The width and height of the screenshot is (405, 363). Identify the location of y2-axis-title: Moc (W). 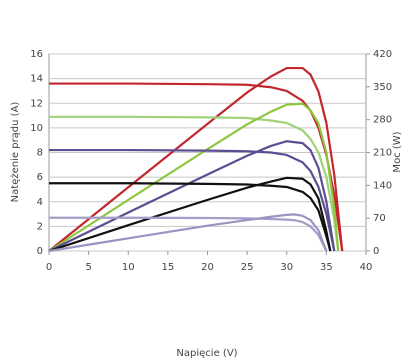
(397, 151).